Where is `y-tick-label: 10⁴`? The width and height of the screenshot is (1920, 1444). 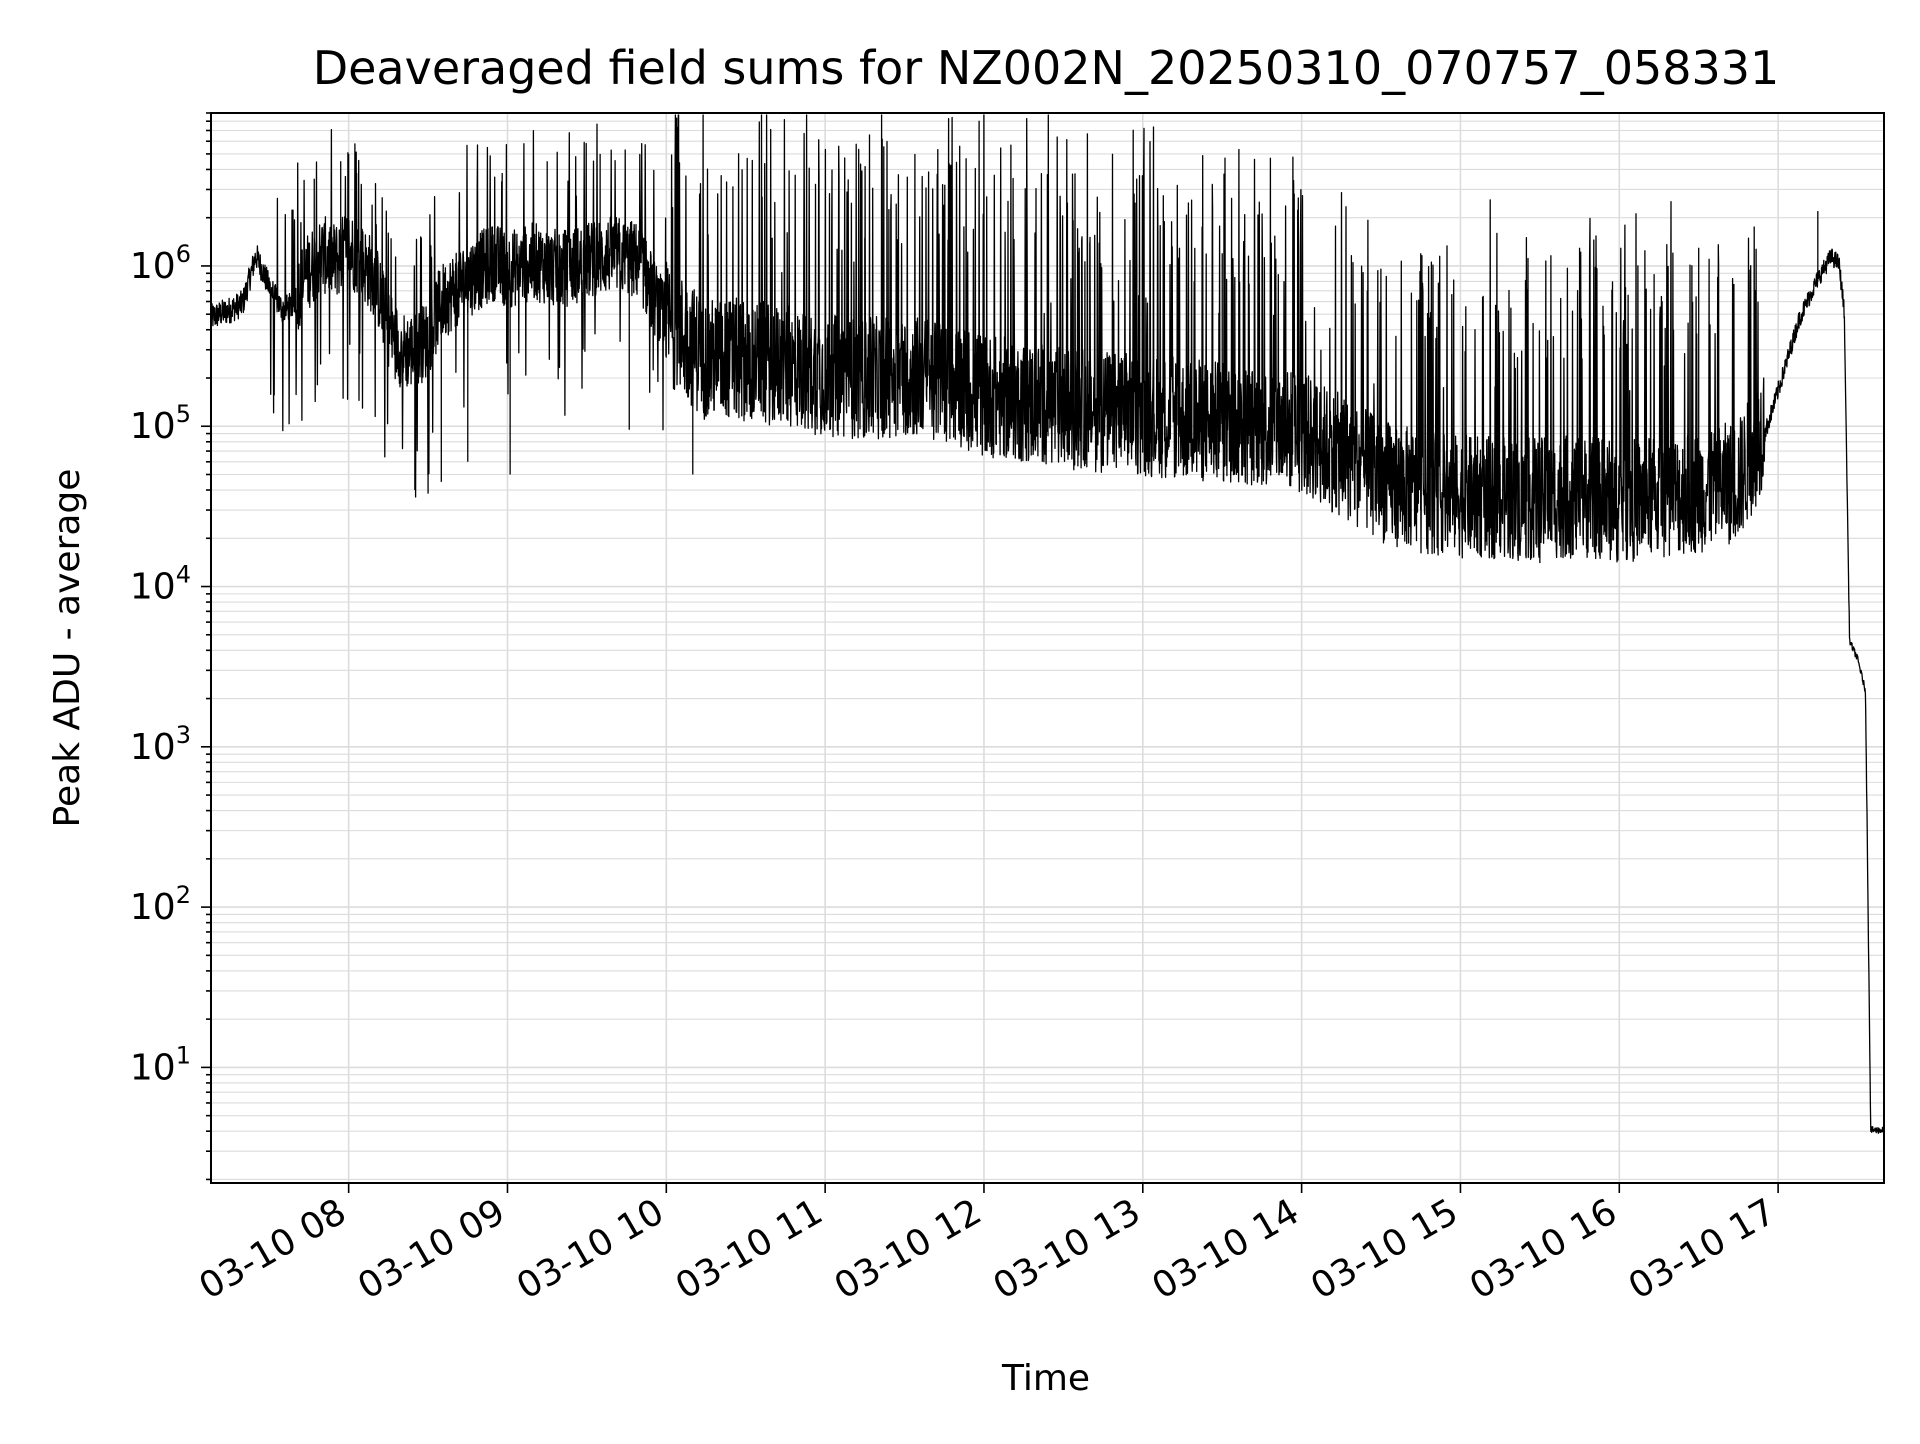 y-tick-label: 10⁴ is located at coordinates (160, 584).